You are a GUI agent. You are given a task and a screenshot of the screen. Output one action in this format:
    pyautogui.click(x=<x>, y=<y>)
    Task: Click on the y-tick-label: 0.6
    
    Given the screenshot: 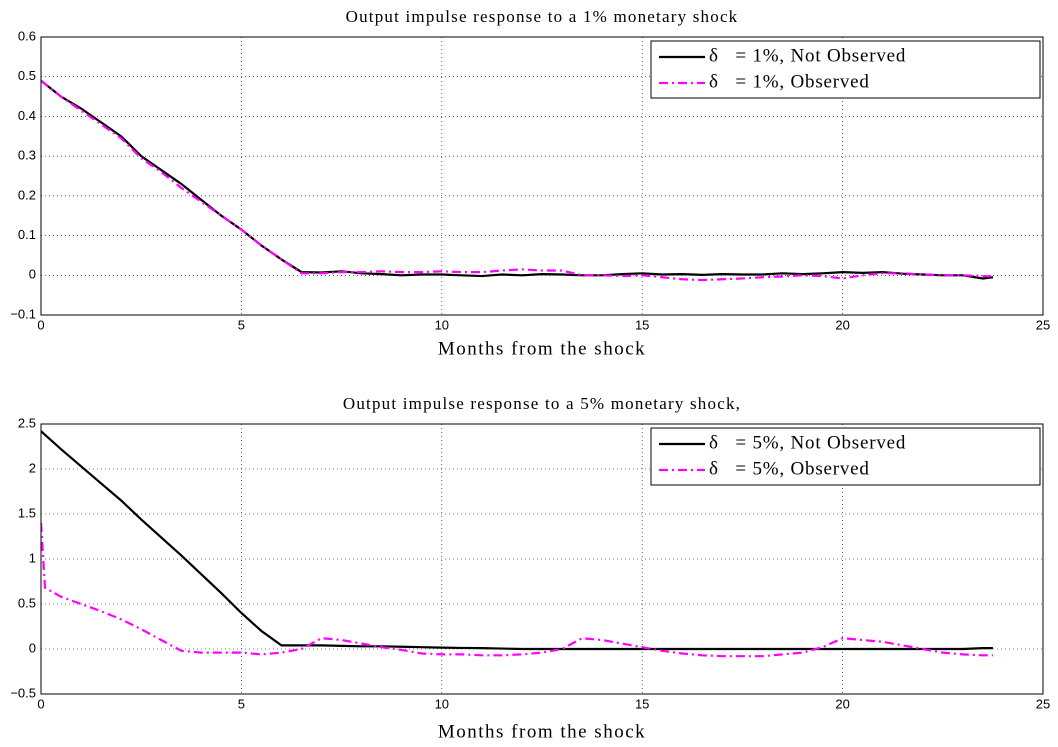 What is the action you would take?
    pyautogui.click(x=27, y=35)
    